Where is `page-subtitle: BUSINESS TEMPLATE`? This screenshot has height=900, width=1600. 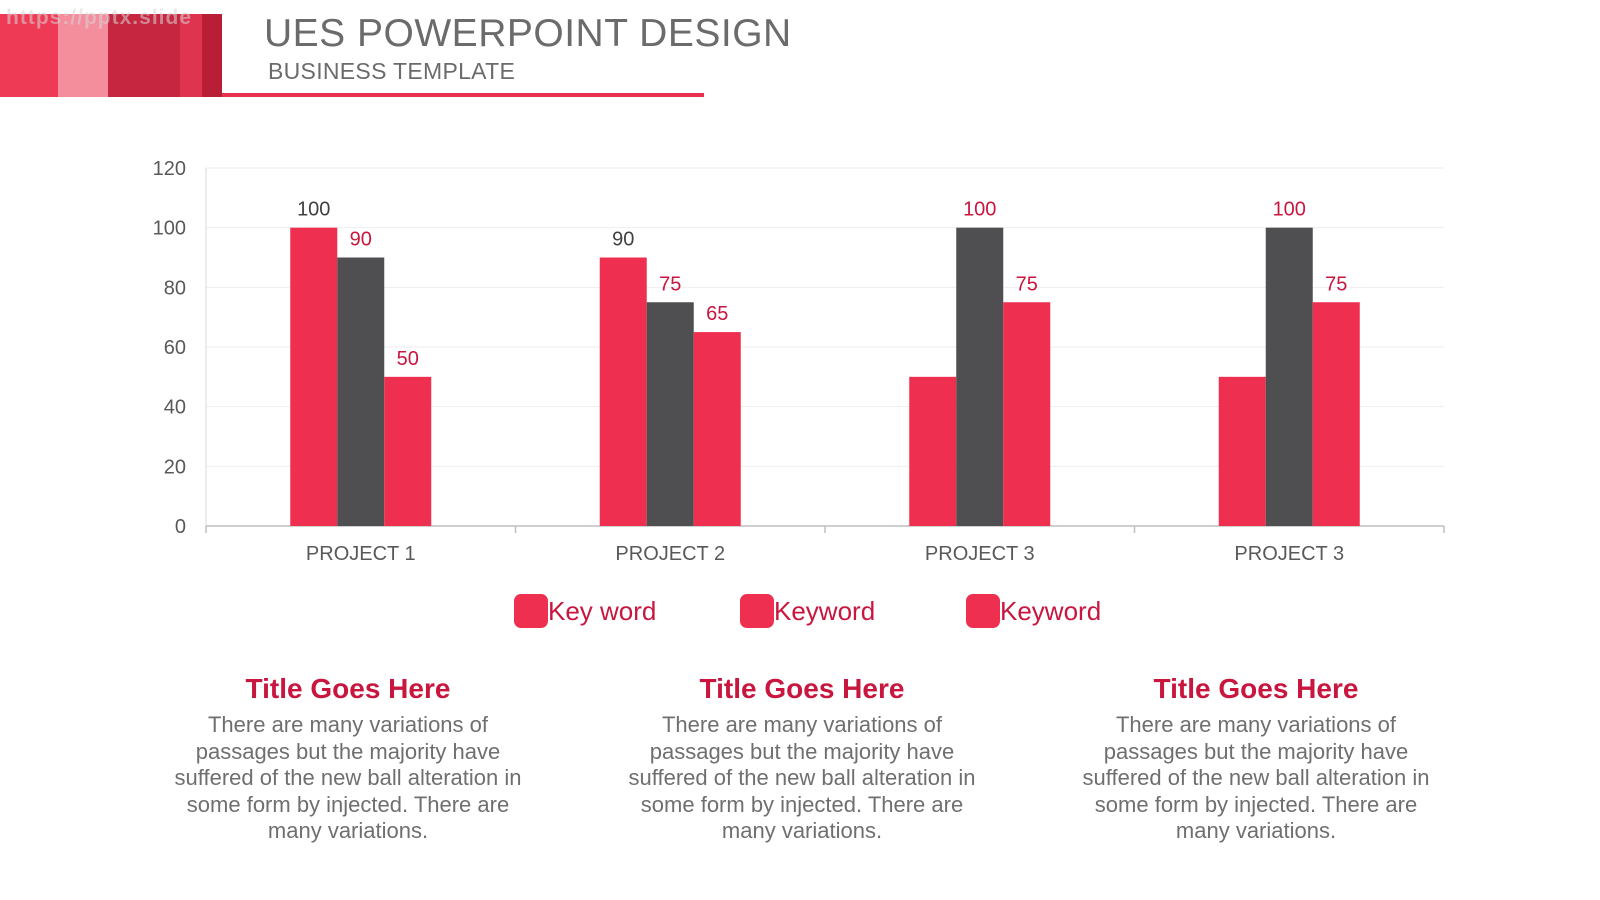
page-subtitle: BUSINESS TEMPLATE is located at coordinates (392, 71).